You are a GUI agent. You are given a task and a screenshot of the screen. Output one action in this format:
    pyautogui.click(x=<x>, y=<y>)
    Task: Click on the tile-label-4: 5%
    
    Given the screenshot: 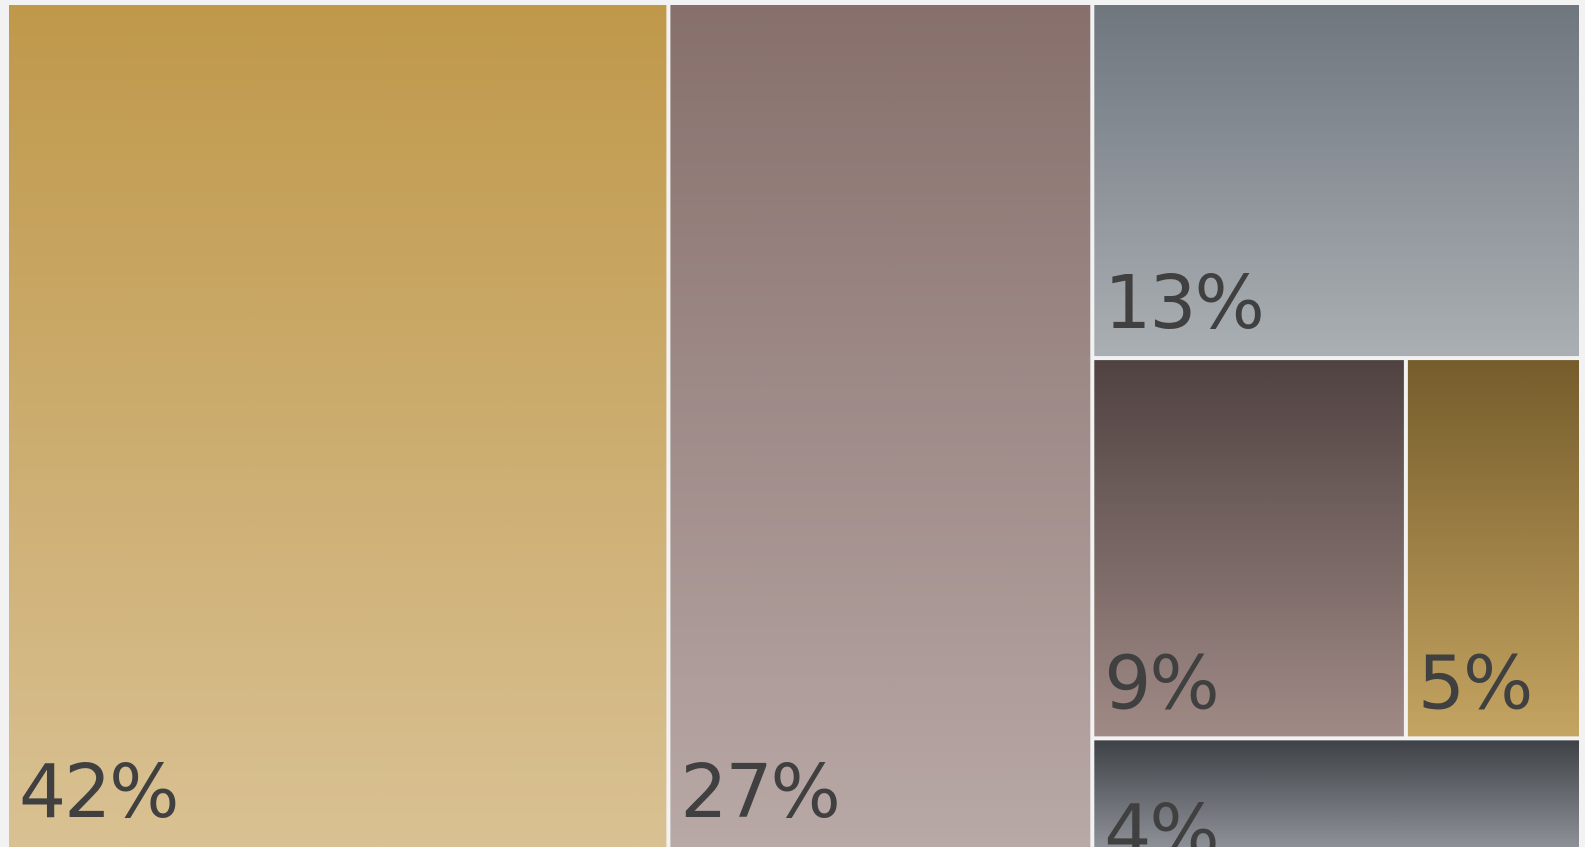 What is the action you would take?
    pyautogui.click(x=1474, y=683)
    